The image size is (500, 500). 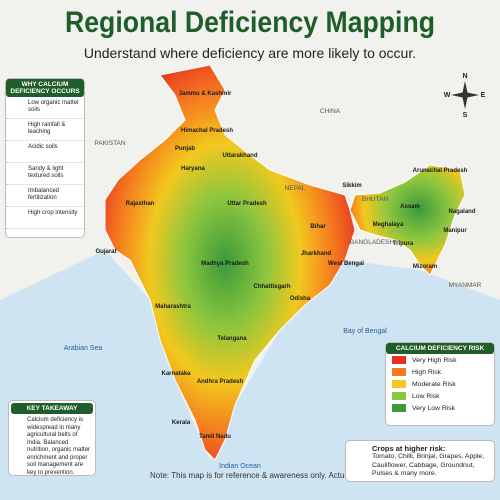 What do you see at coordinates (250, 22) in the screenshot?
I see `title: Regional Deficiency Mapping` at bounding box center [250, 22].